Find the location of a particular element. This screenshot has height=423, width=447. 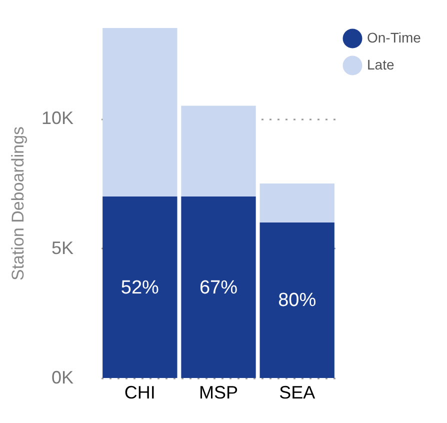

annotation: 80% is located at coordinates (297, 301).